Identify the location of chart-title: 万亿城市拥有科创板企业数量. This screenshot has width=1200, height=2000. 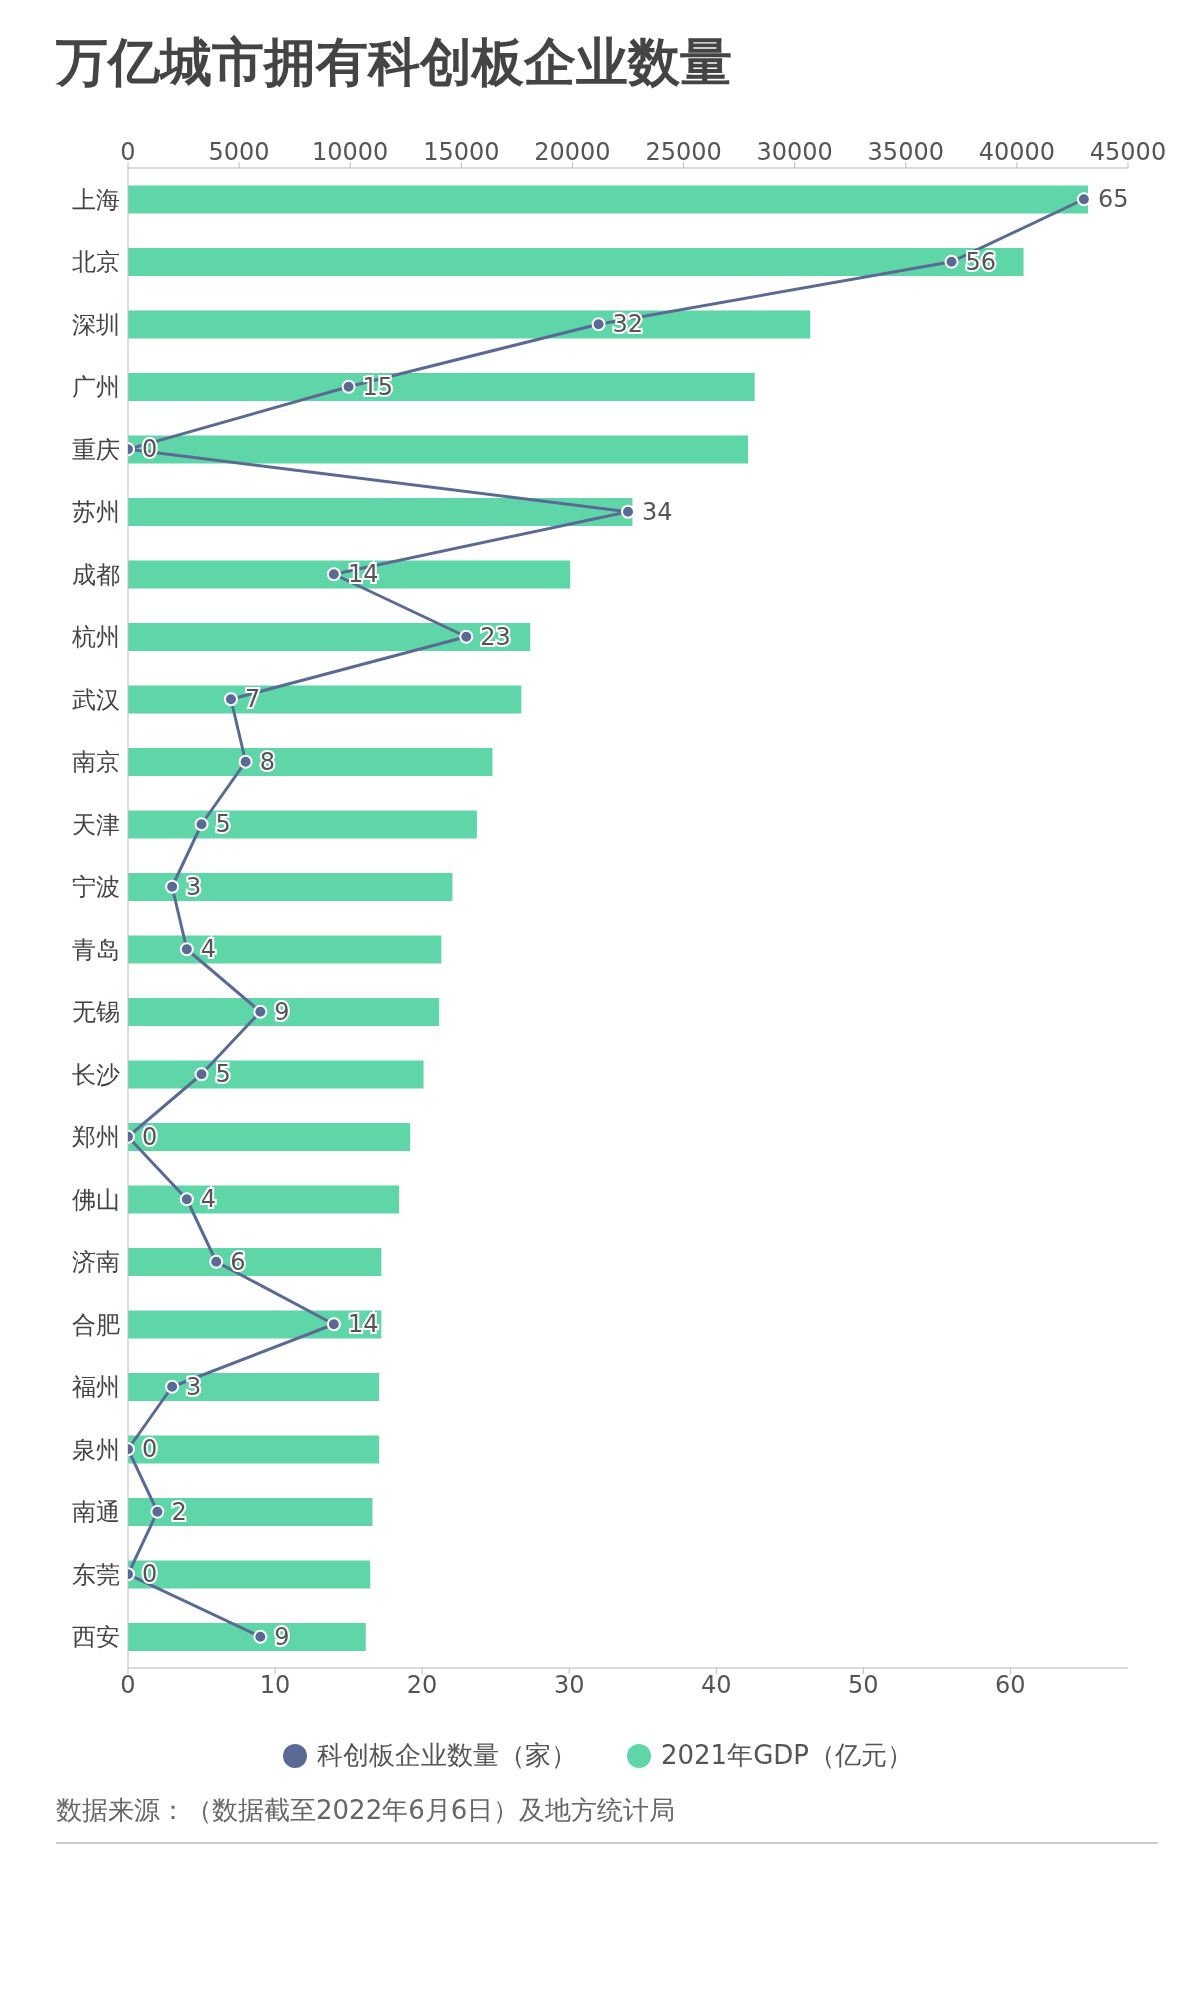
(394, 62).